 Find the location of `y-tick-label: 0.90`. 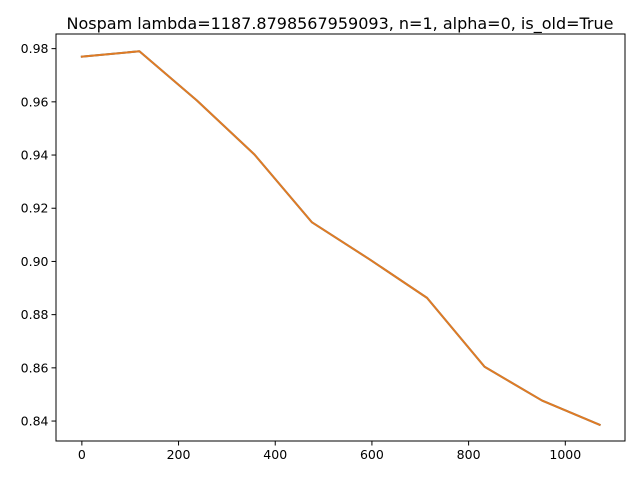

y-tick-label: 0.90 is located at coordinates (35, 261).